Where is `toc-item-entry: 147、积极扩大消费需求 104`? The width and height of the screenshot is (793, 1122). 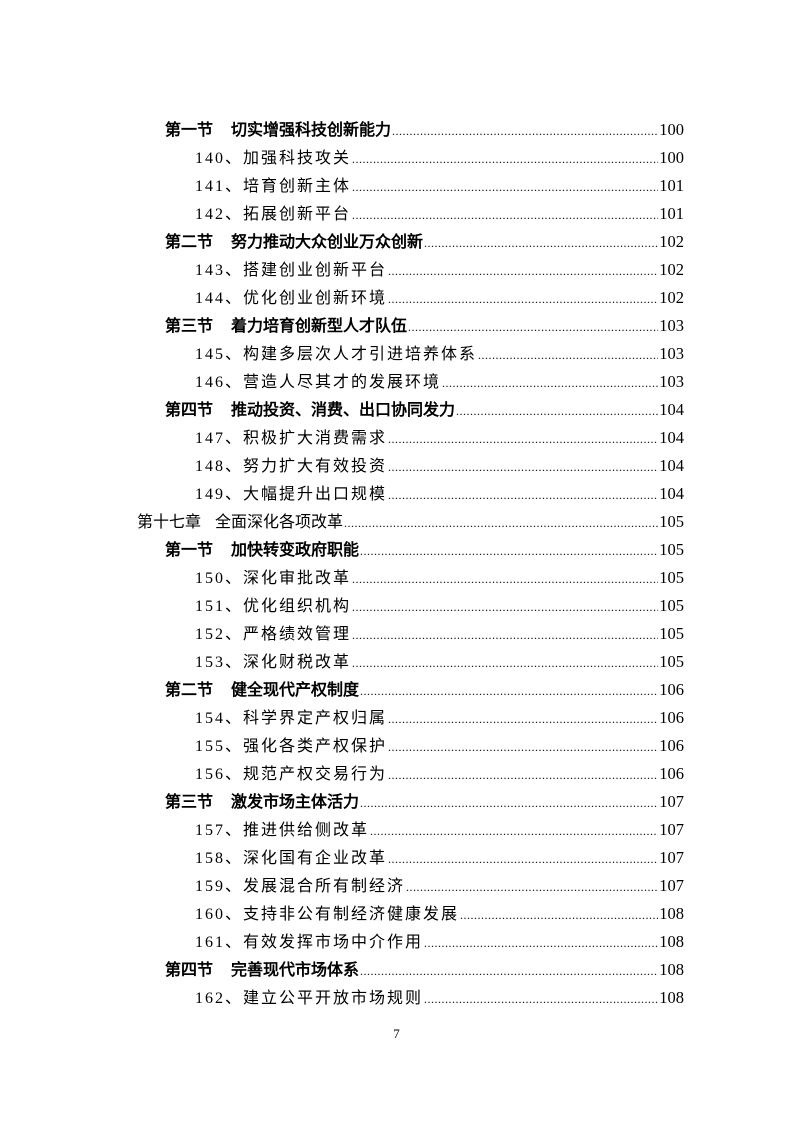 toc-item-entry: 147、积极扩大消费需求 104 is located at coordinates (342, 438).